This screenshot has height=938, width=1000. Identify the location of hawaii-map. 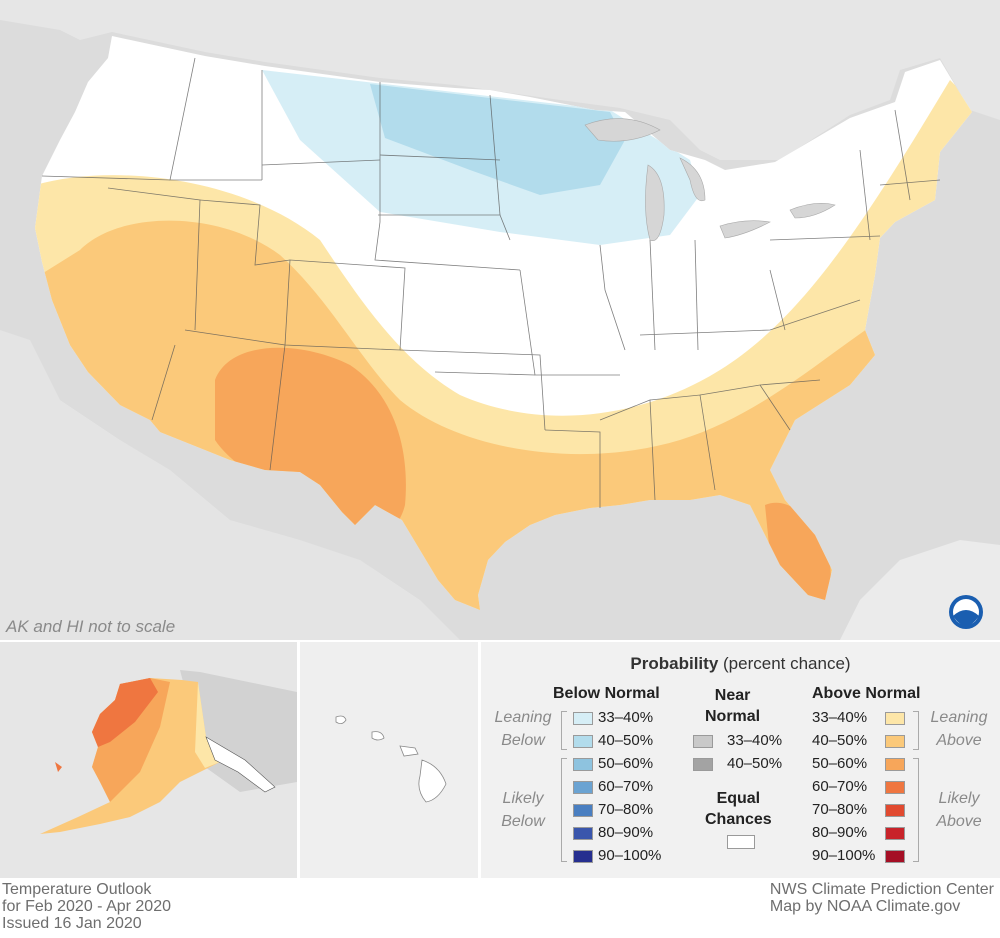
(389, 760).